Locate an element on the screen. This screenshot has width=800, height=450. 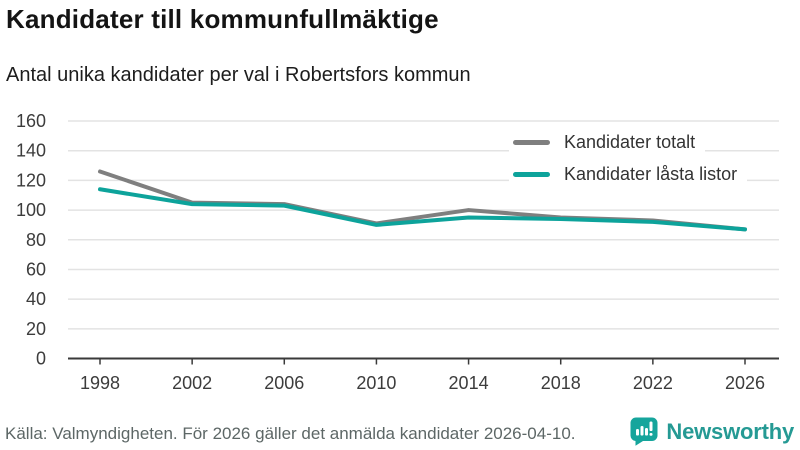
y-tick-label: 160 is located at coordinates (31, 121).